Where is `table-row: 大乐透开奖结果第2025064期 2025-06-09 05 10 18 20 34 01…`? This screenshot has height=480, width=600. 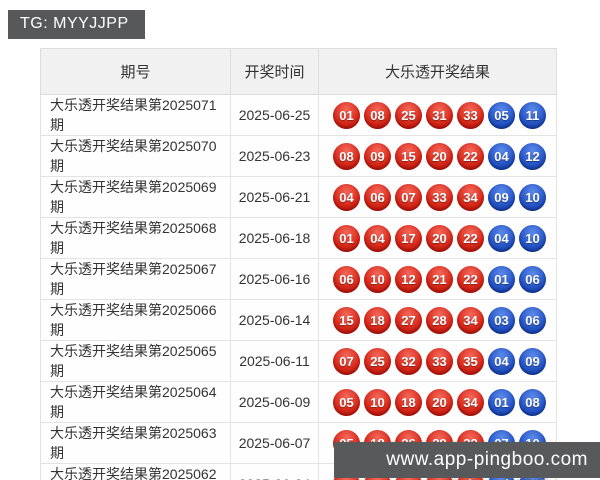 table-row: 大乐透开奖结果第2025064期 2025-06-09 05 10 18 20 34 01… is located at coordinates (298, 402).